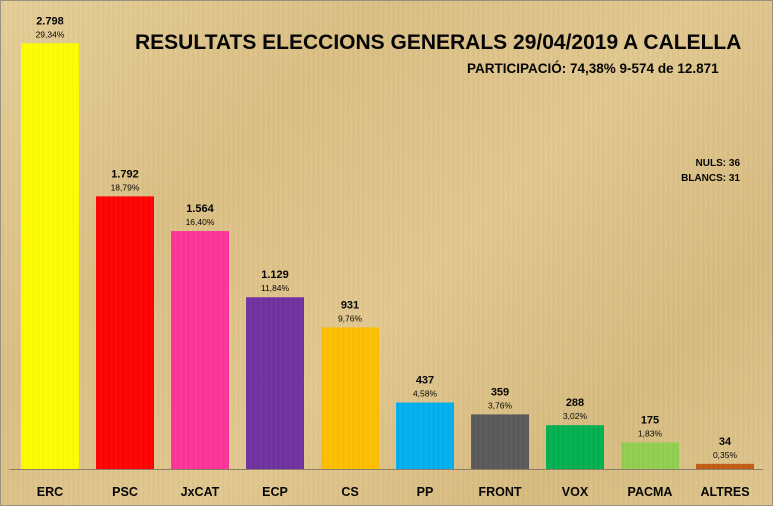  I want to click on value-label-jxcat: 1.564, so click(200, 209).